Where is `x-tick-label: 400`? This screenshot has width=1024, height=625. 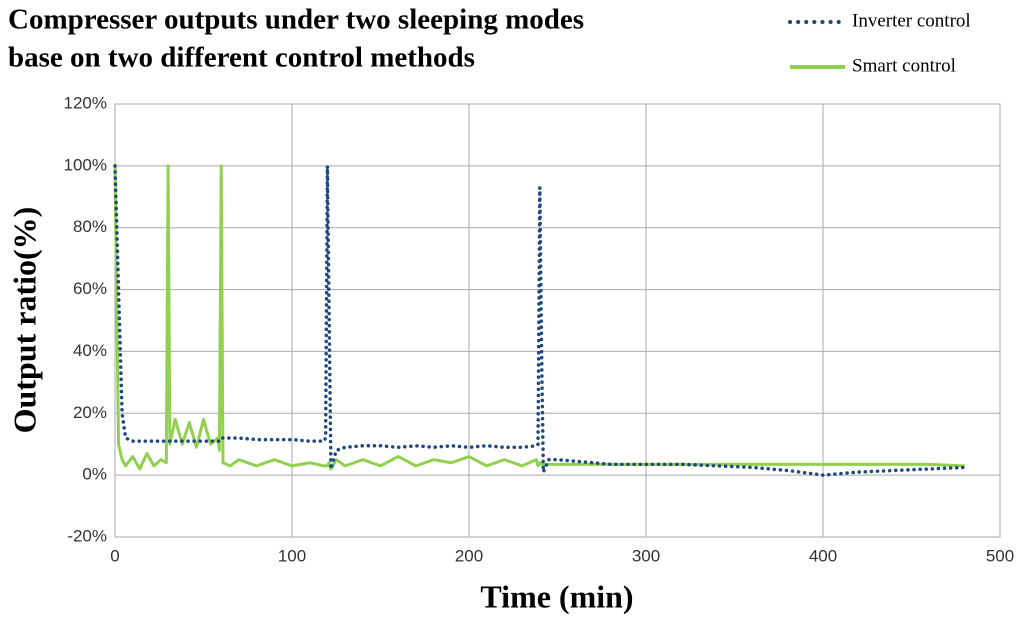 x-tick-label: 400 is located at coordinates (823, 555).